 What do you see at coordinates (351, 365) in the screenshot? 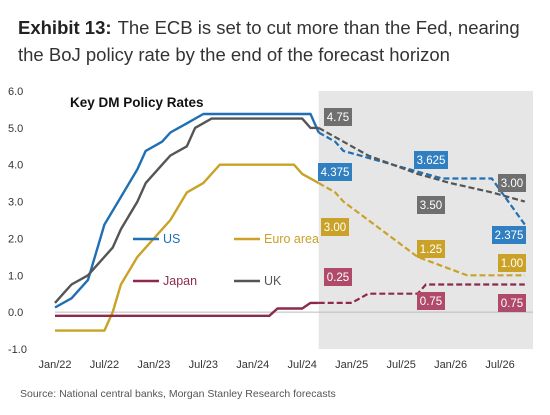
I see `x-tick-label: Jan/25` at bounding box center [351, 365].